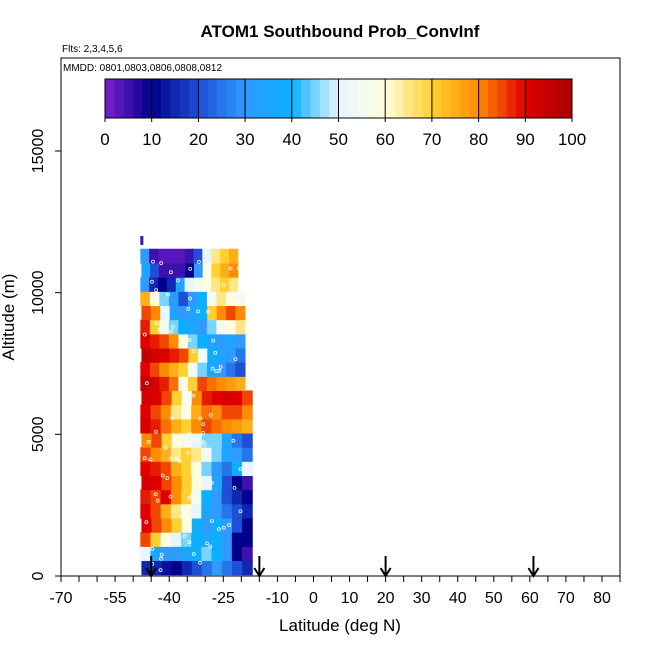  Describe the element at coordinates (335, 591) in the screenshot. I see `x-axis: -70 -55 -40 -25 -10 0 10 20 30 40 50 60 70 80` at that location.